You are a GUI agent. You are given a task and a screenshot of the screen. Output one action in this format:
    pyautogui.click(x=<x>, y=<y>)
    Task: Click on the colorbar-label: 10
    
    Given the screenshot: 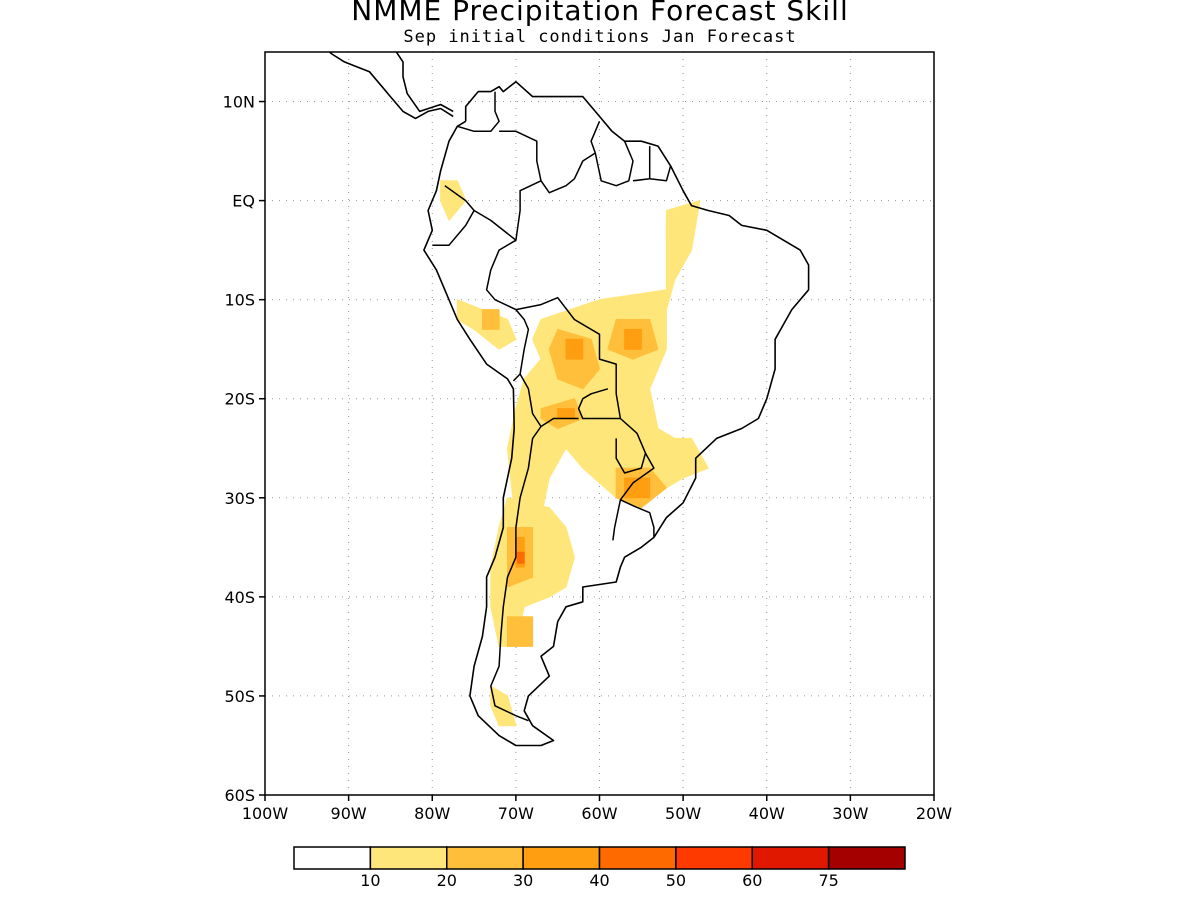 What is the action you would take?
    pyautogui.click(x=370, y=880)
    